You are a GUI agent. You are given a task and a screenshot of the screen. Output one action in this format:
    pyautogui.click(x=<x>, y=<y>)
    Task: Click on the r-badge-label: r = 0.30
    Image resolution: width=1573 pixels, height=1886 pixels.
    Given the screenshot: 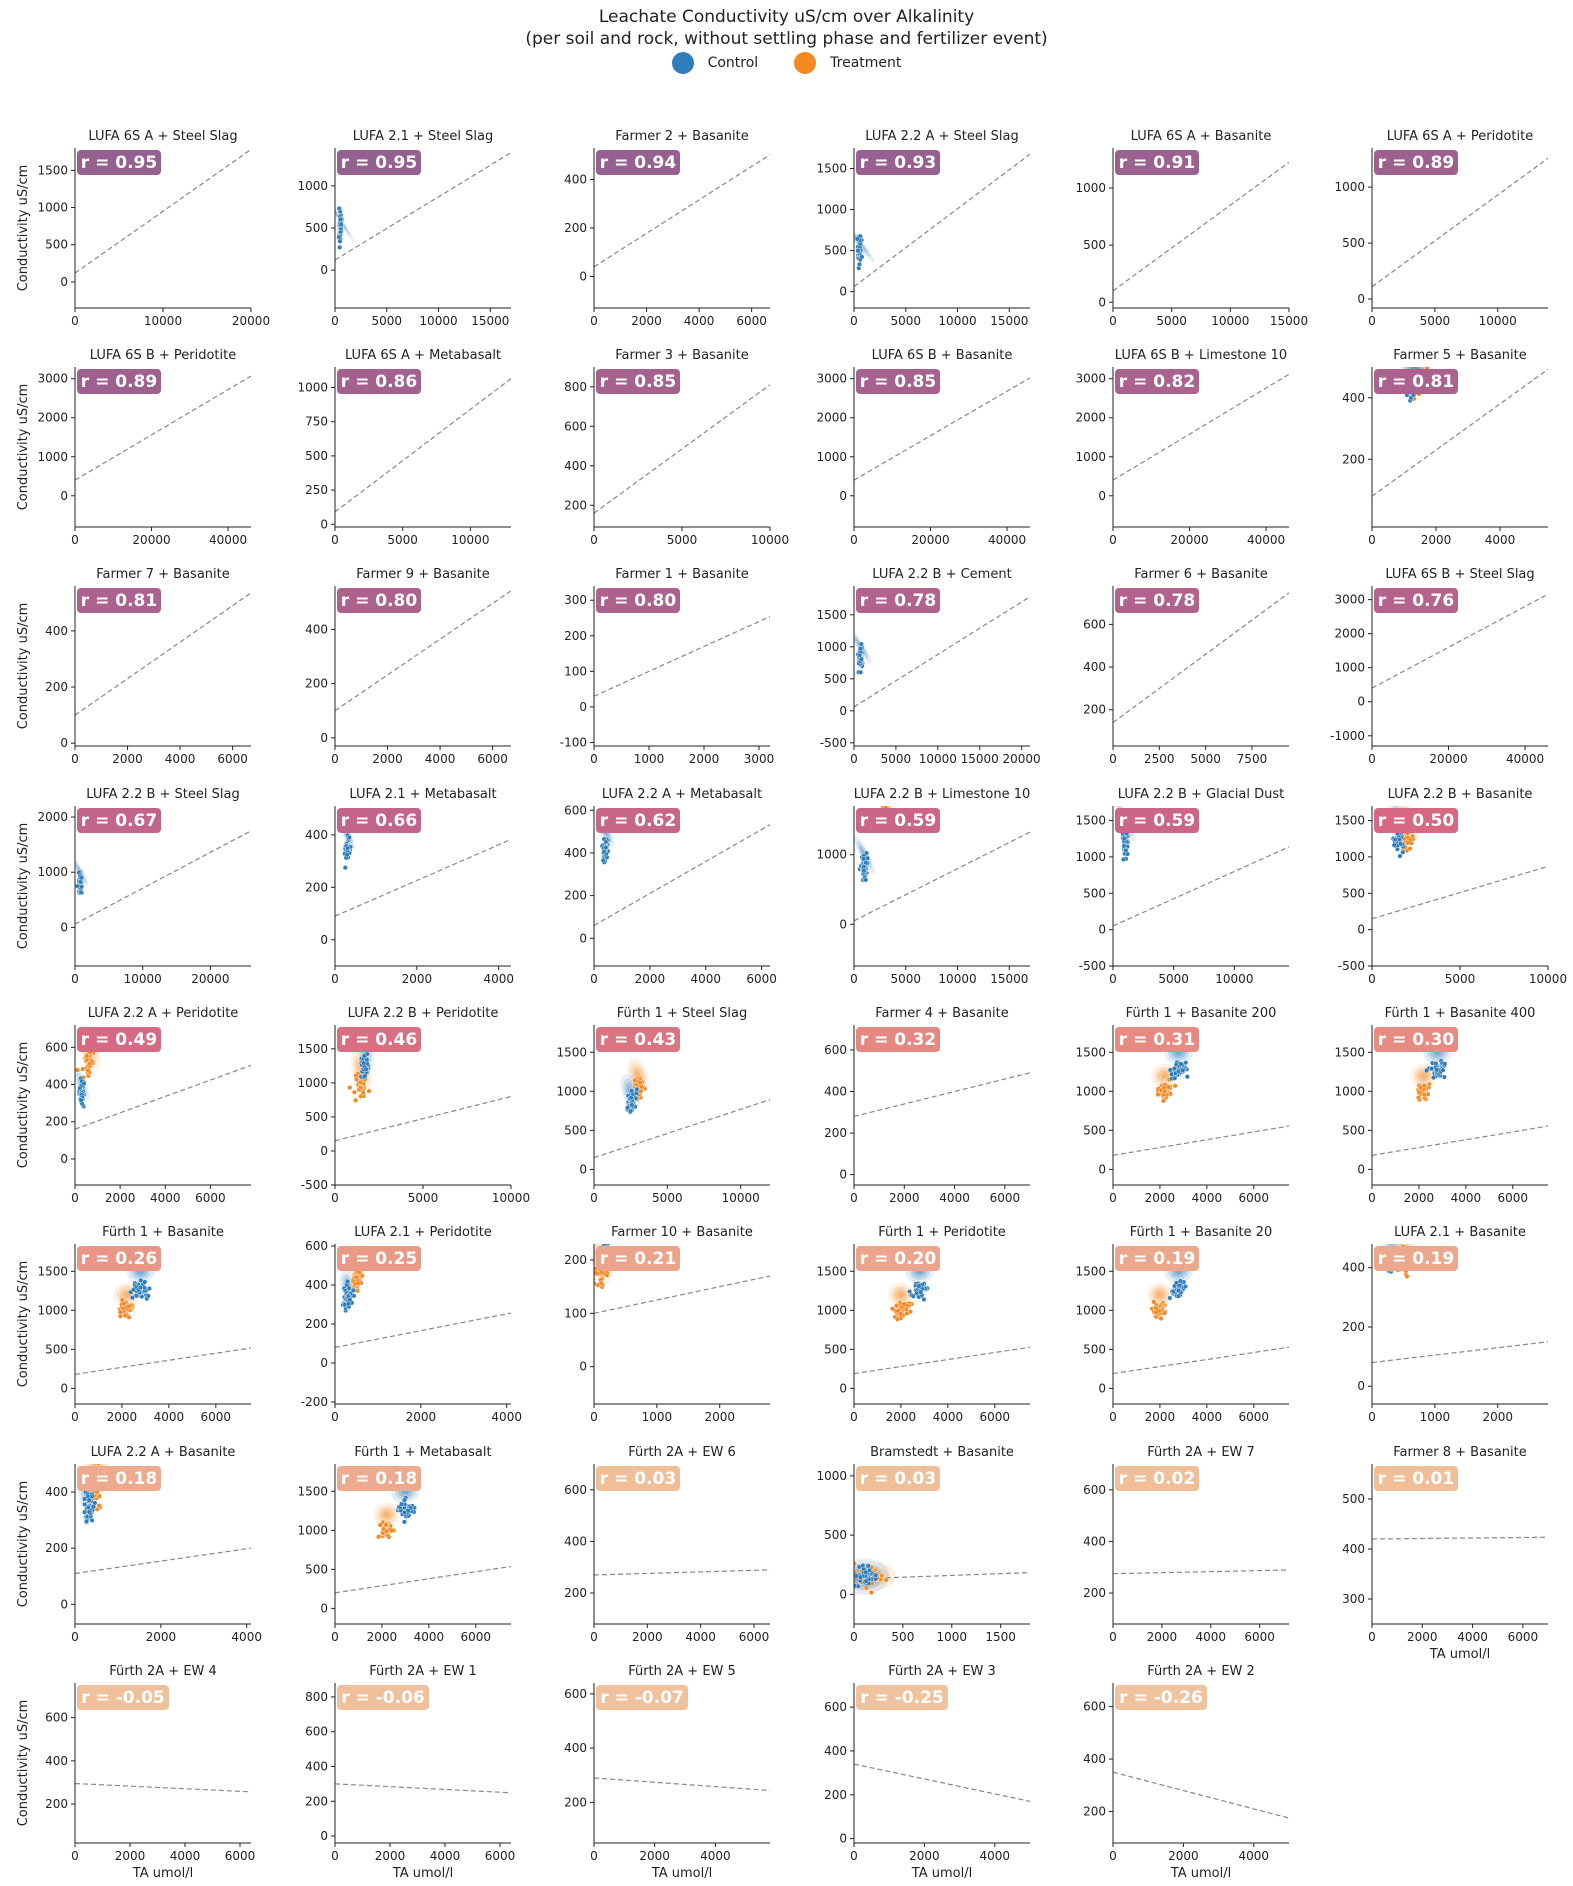 What is the action you would take?
    pyautogui.click(x=1416, y=1040)
    